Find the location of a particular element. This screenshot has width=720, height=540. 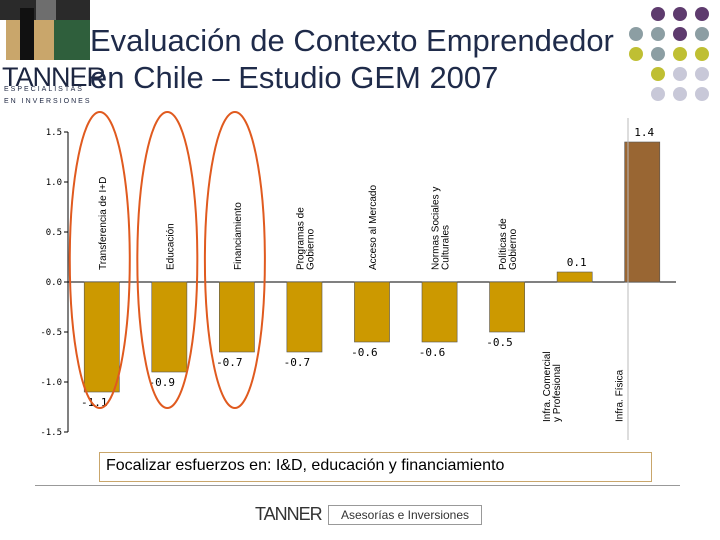

category-label: Políticas de is located at coordinates (503, 244).